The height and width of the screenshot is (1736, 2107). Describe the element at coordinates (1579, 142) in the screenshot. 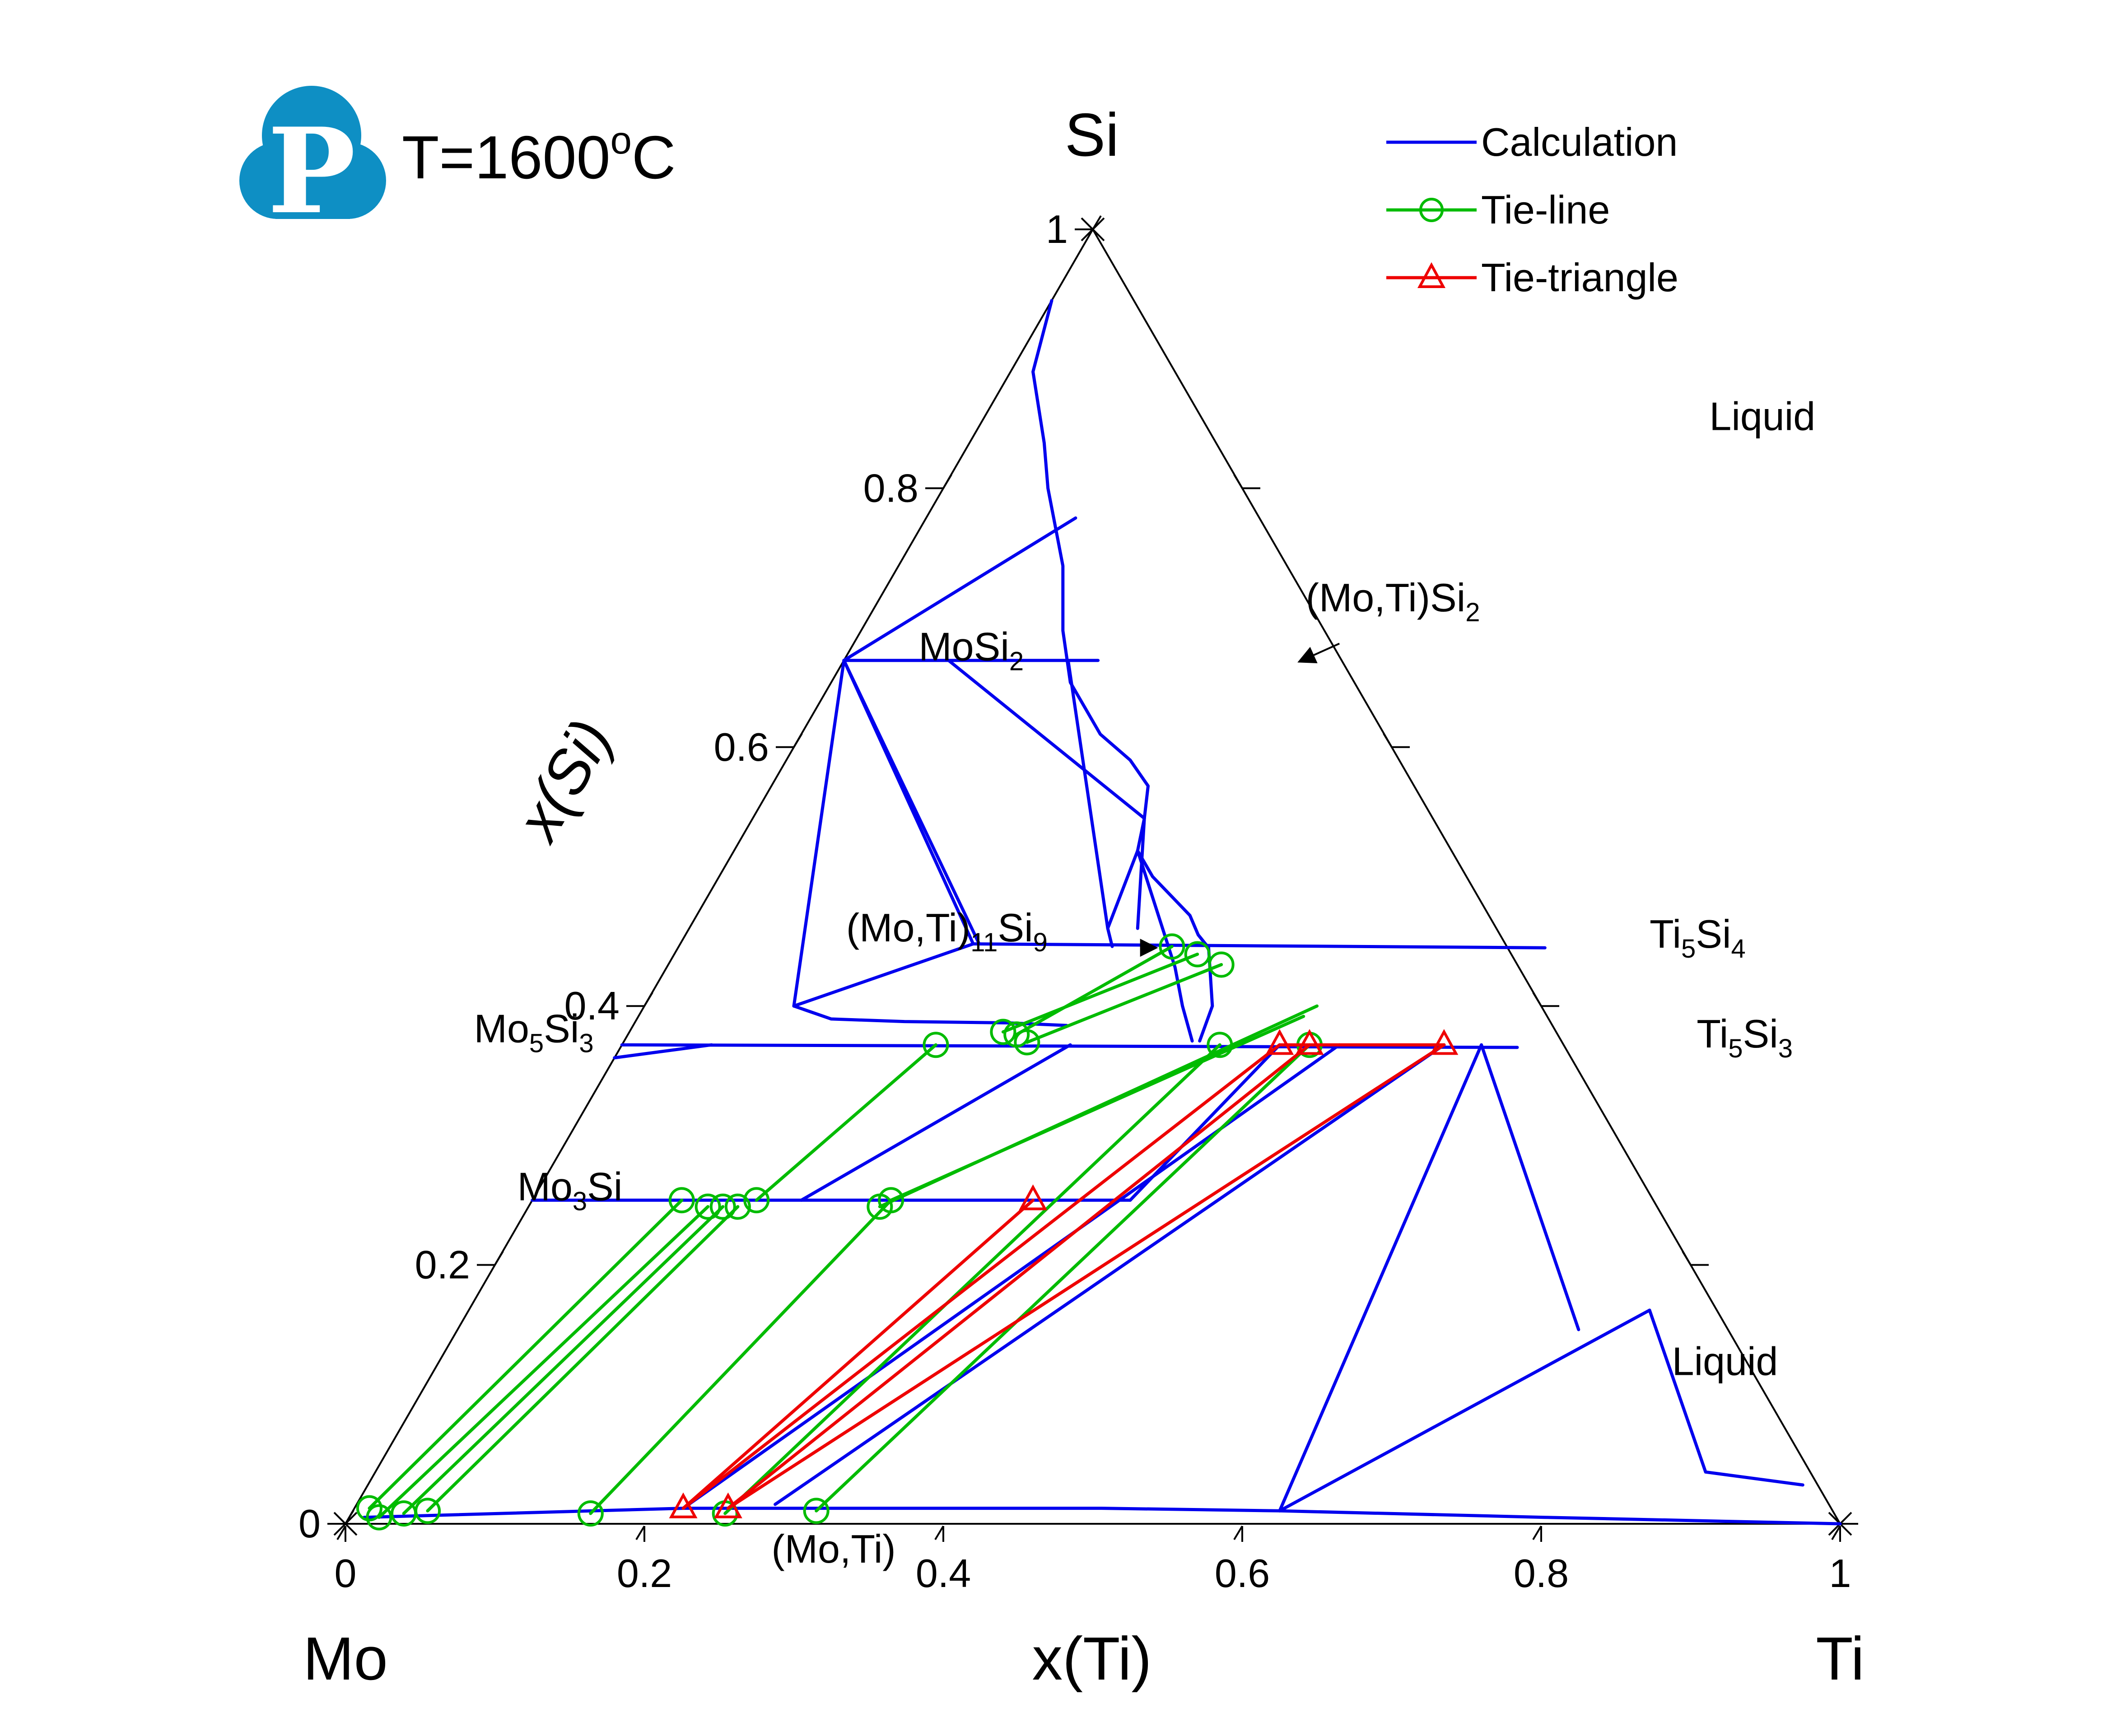

I see `legend-label: Calculation` at that location.